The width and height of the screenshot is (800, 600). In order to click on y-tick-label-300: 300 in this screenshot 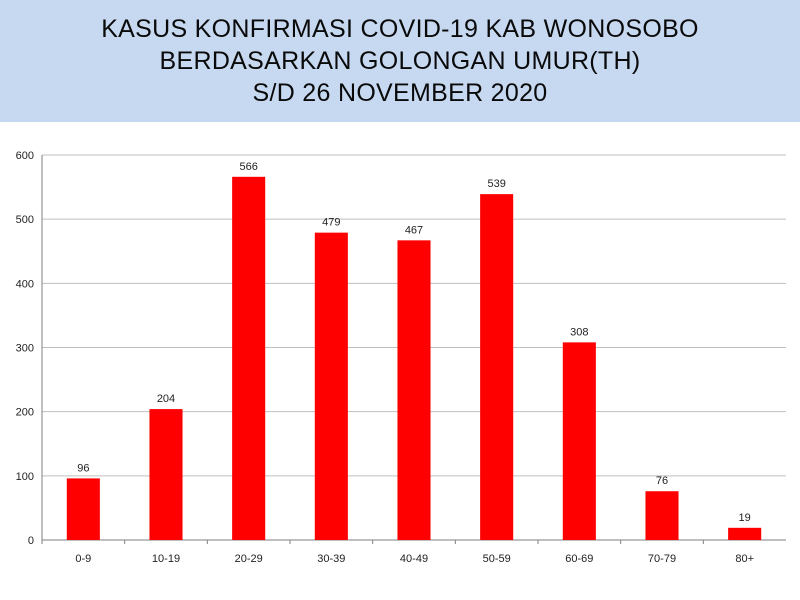, I will do `click(25, 349)`.